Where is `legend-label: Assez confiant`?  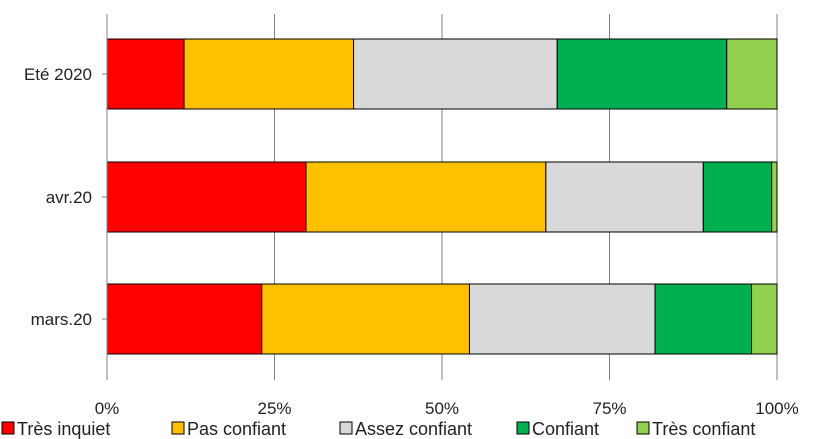 legend-label: Assez confiant is located at coordinates (413, 429).